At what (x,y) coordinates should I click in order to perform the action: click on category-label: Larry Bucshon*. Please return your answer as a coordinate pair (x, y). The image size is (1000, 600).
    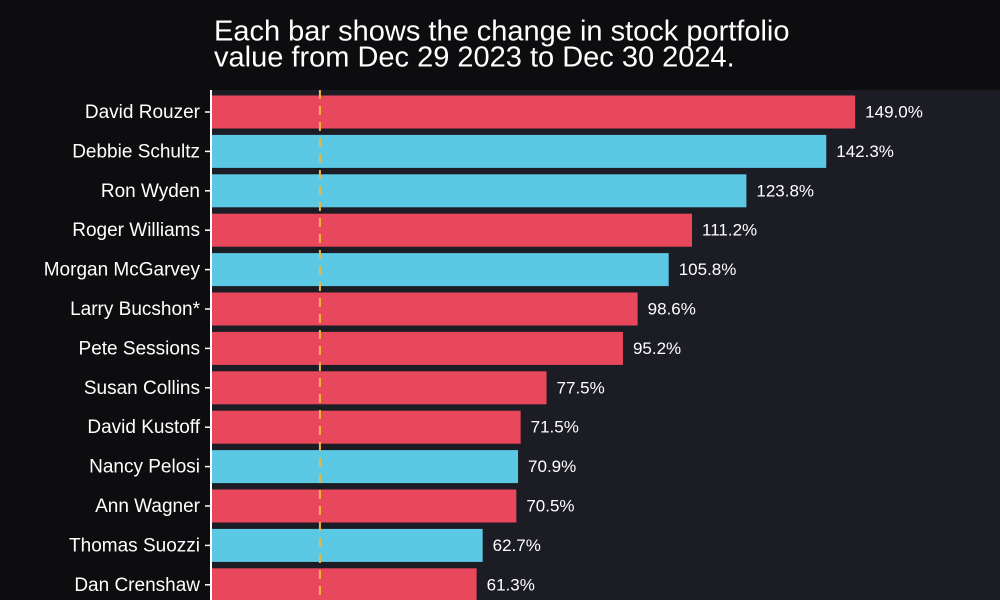
    Looking at the image, I should click on (135, 309).